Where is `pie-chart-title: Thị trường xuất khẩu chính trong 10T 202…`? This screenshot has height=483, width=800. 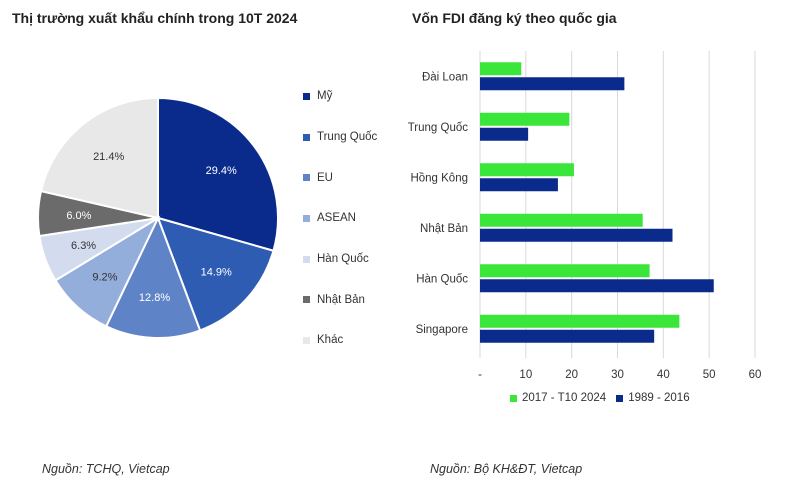
pie-chart-title: Thị trường xuất khẩu chính trong 10T 202… is located at coordinates (155, 18).